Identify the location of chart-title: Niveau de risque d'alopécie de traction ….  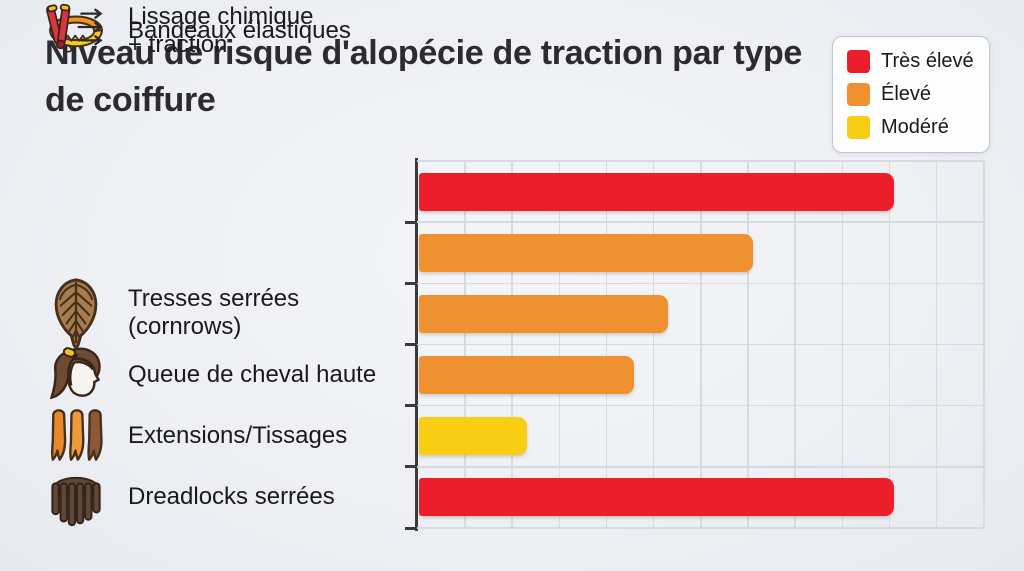
(424, 76).